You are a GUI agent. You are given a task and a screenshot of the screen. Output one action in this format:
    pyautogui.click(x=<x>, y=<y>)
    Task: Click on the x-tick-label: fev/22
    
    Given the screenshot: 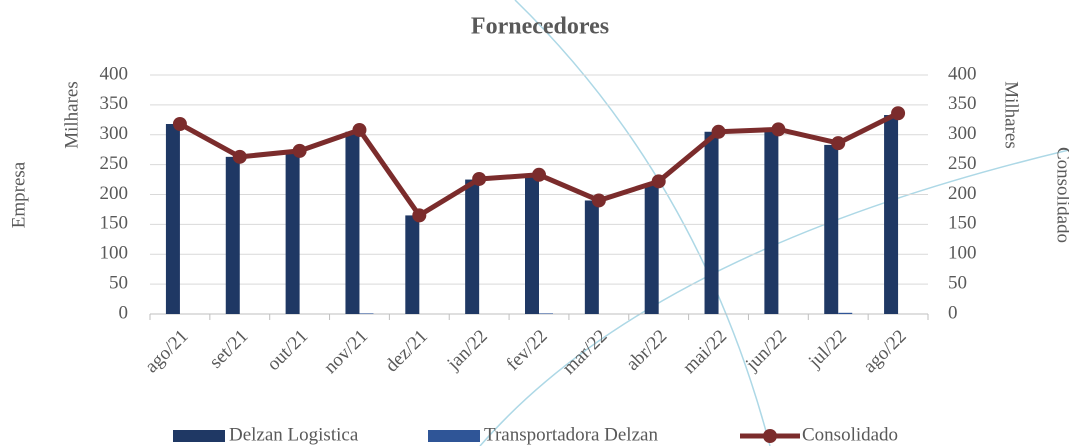 What is the action you would take?
    pyautogui.click(x=526, y=350)
    